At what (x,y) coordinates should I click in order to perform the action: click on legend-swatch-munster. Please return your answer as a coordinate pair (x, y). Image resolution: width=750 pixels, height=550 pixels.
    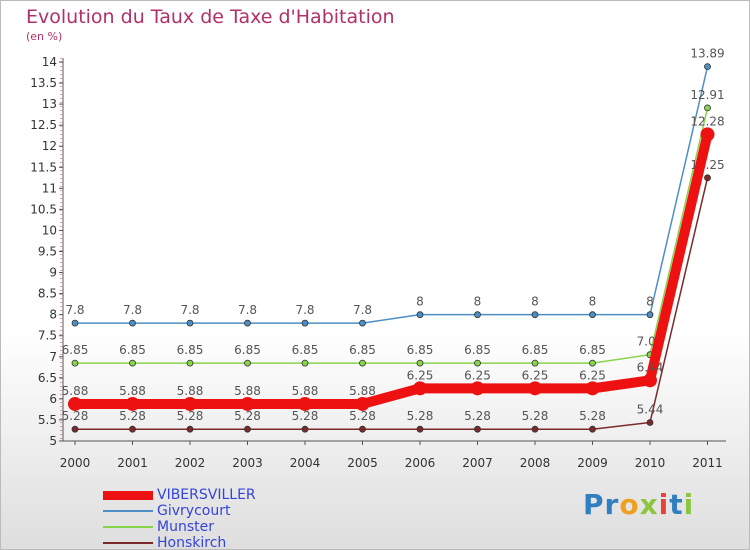
    Looking at the image, I should click on (128, 527).